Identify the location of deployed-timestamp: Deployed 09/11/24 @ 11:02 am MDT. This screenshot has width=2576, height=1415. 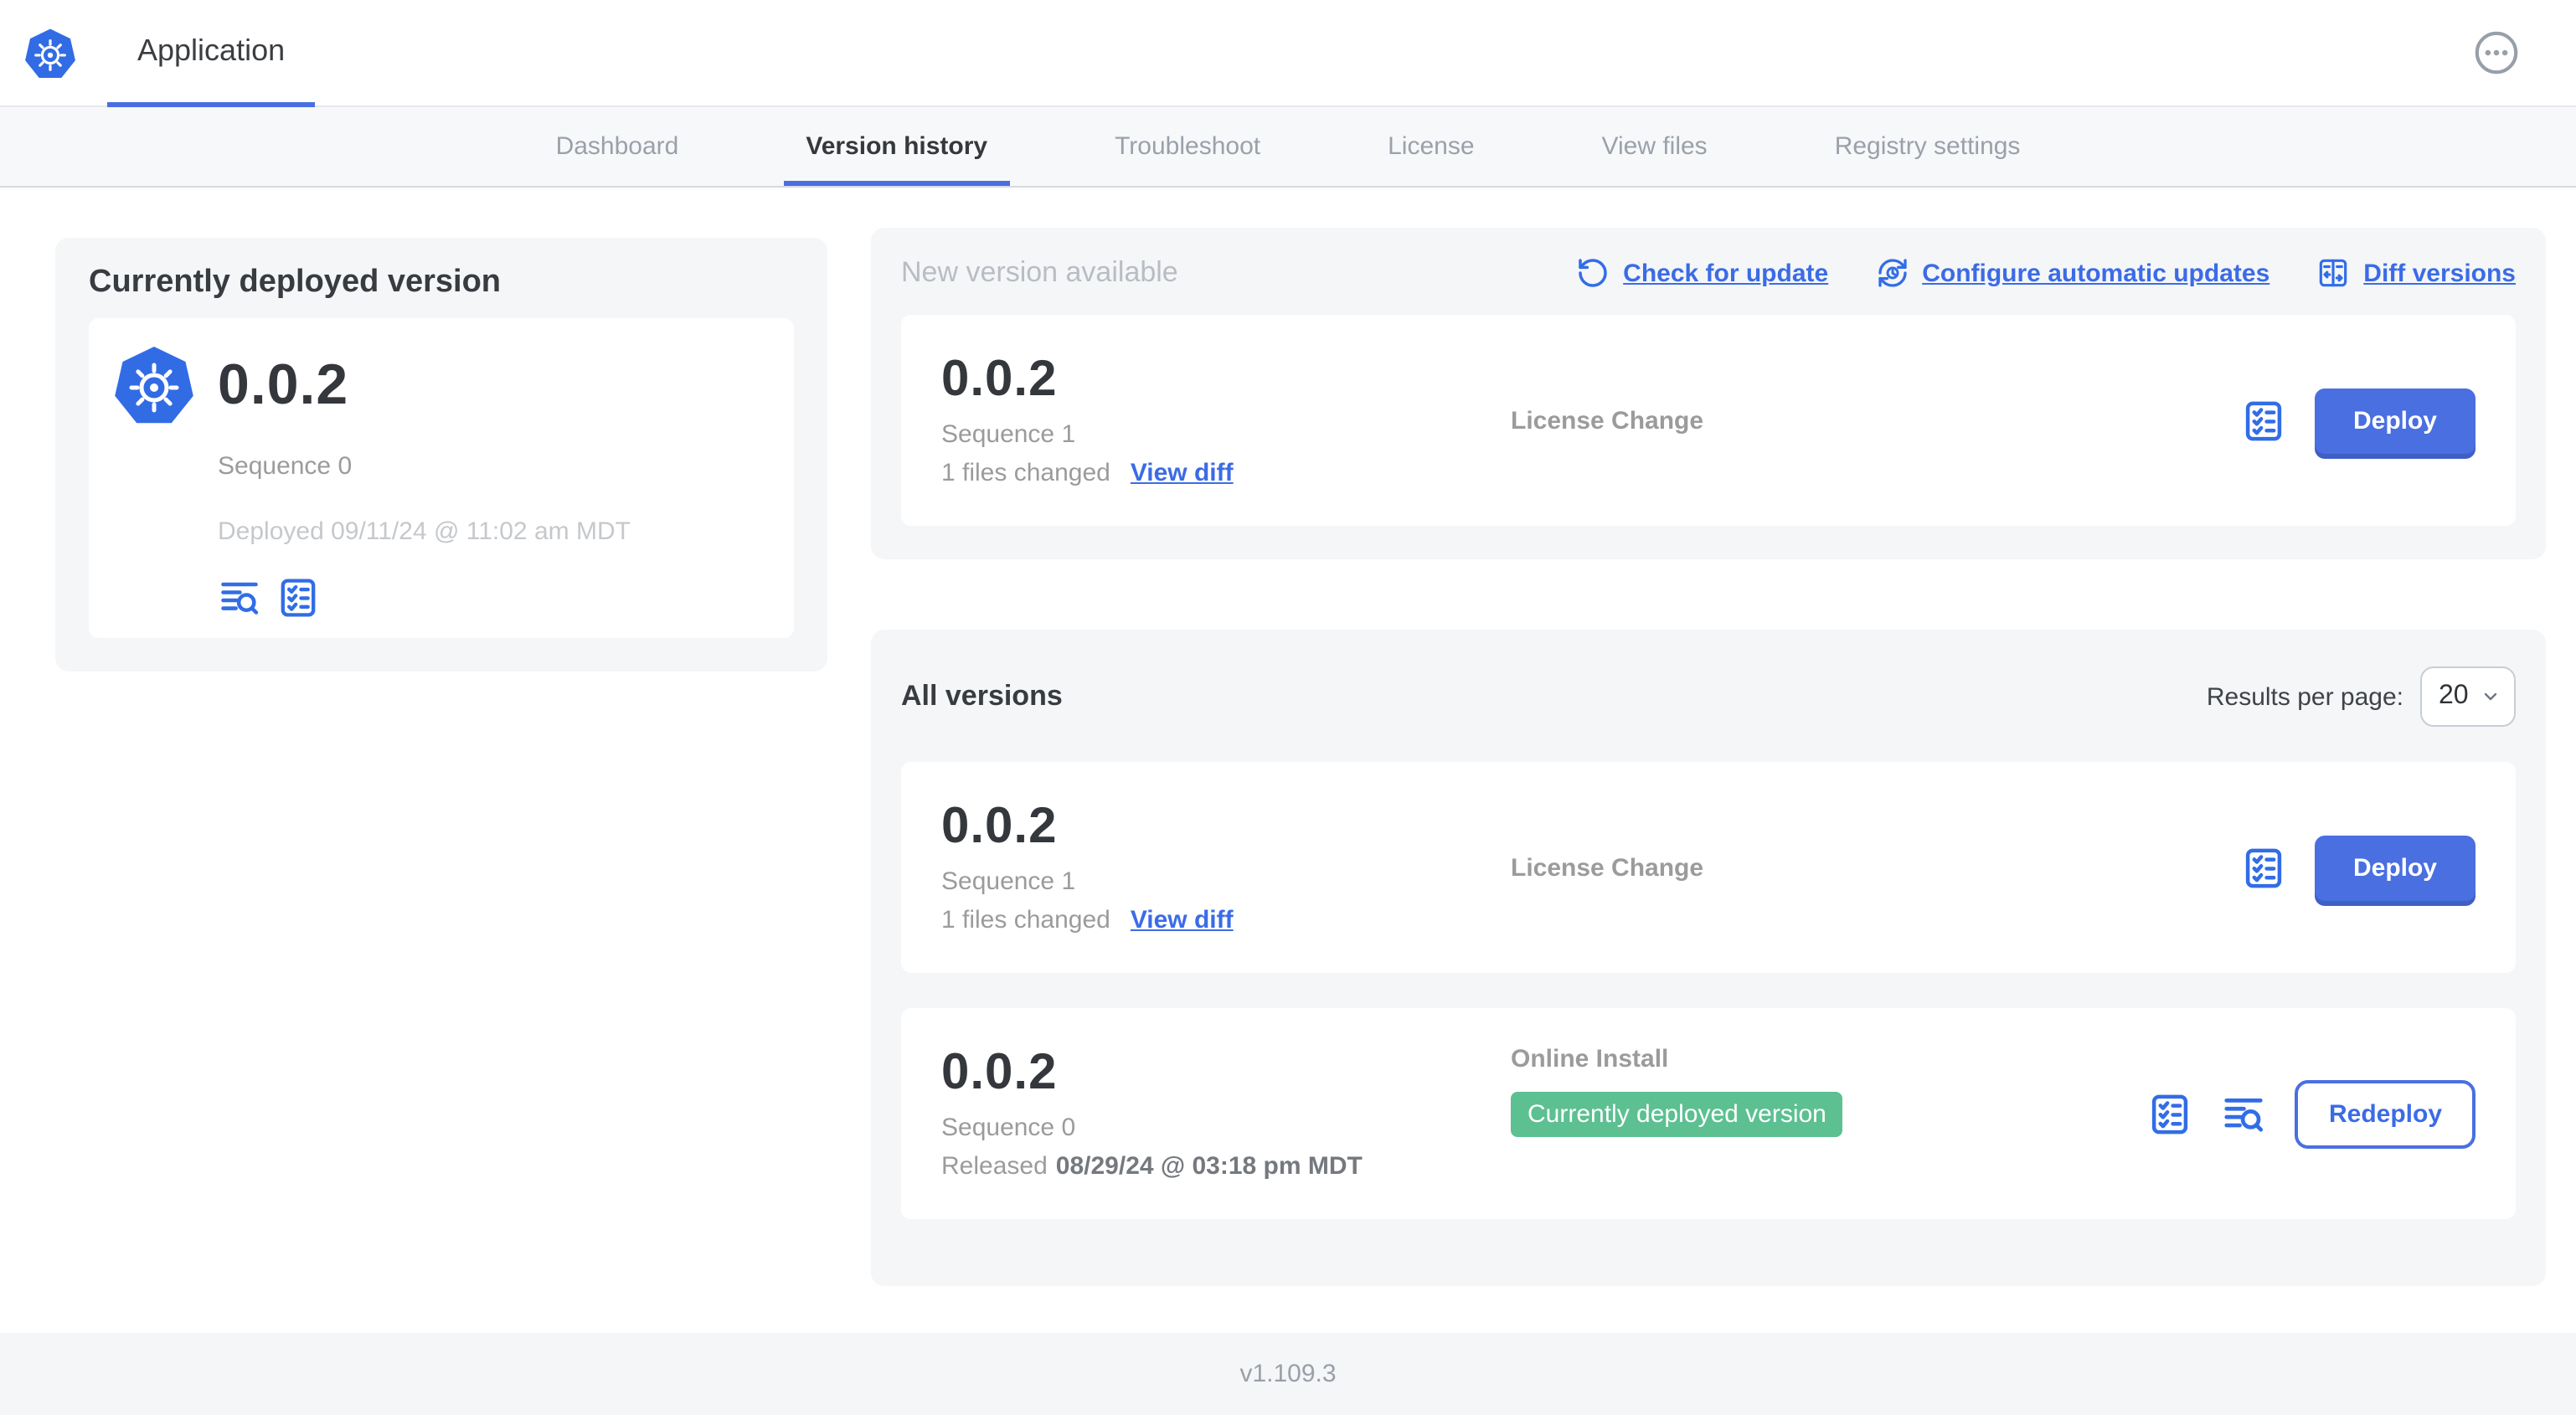
(424, 531).